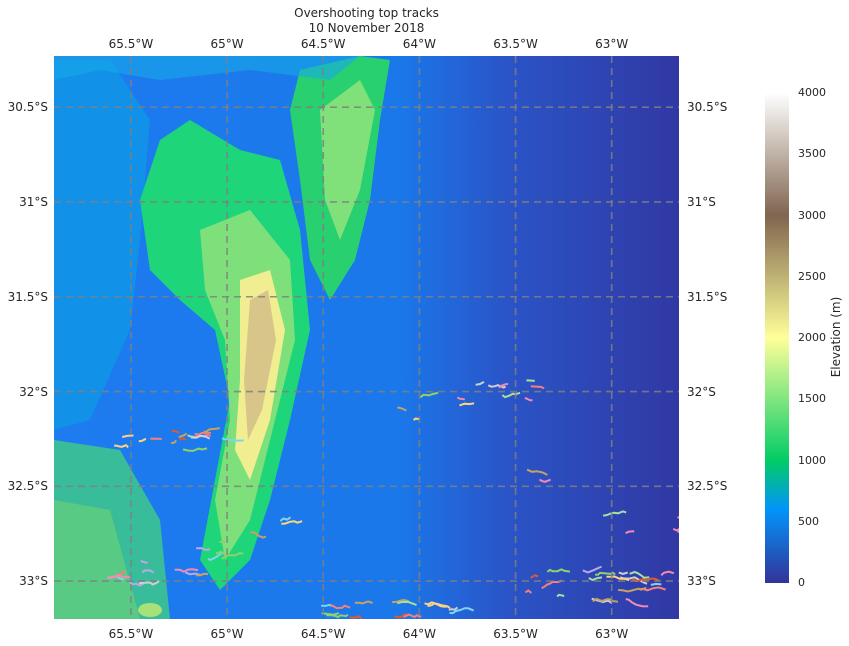 The width and height of the screenshot is (849, 646). Describe the element at coordinates (812, 154) in the screenshot. I see `colorbar-tick: 3500` at that location.